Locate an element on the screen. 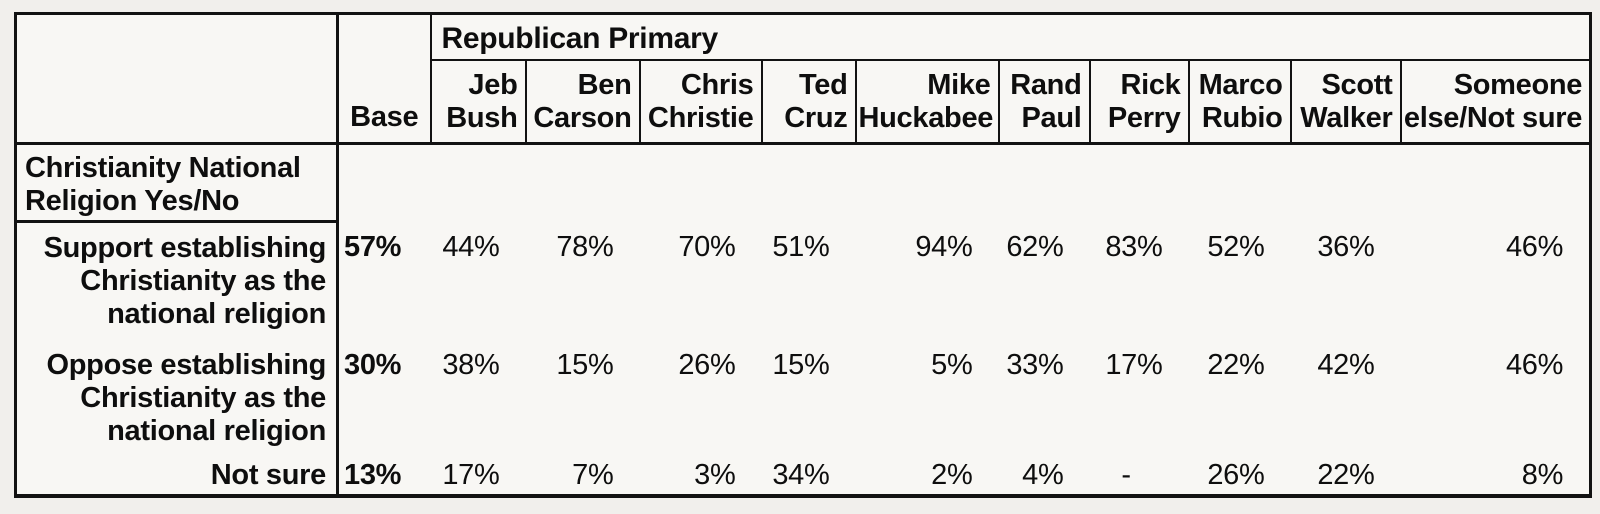  col-header-ben-carson: Ben Carson is located at coordinates (582, 102).